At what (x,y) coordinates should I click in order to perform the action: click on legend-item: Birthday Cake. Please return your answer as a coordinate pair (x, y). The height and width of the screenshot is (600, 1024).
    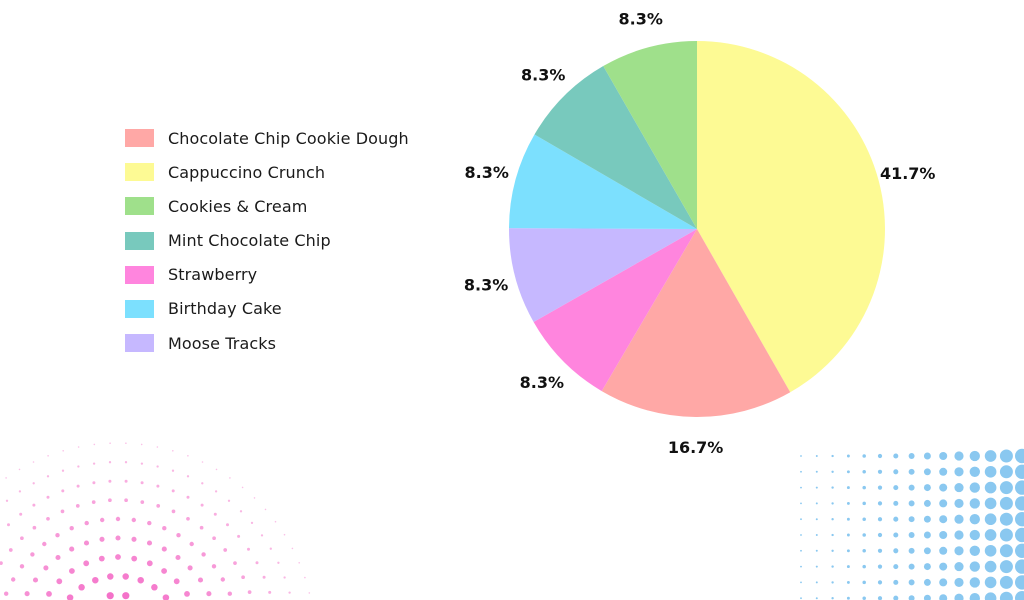
    Looking at the image, I should click on (267, 309).